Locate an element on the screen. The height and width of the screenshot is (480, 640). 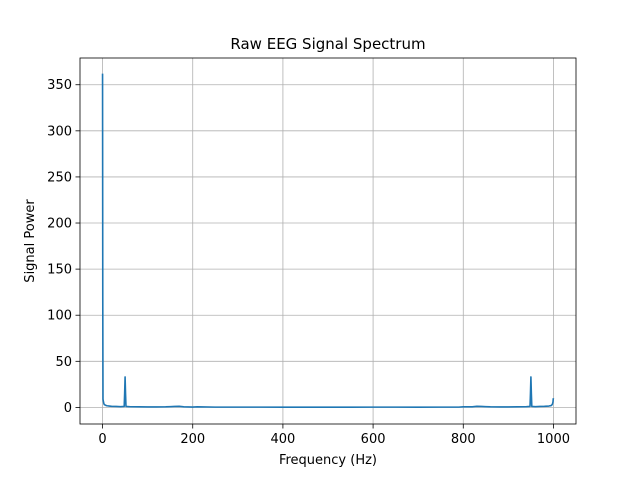
x-axis-ticks: 0 200 400 600 800 1000 is located at coordinates (334, 435).